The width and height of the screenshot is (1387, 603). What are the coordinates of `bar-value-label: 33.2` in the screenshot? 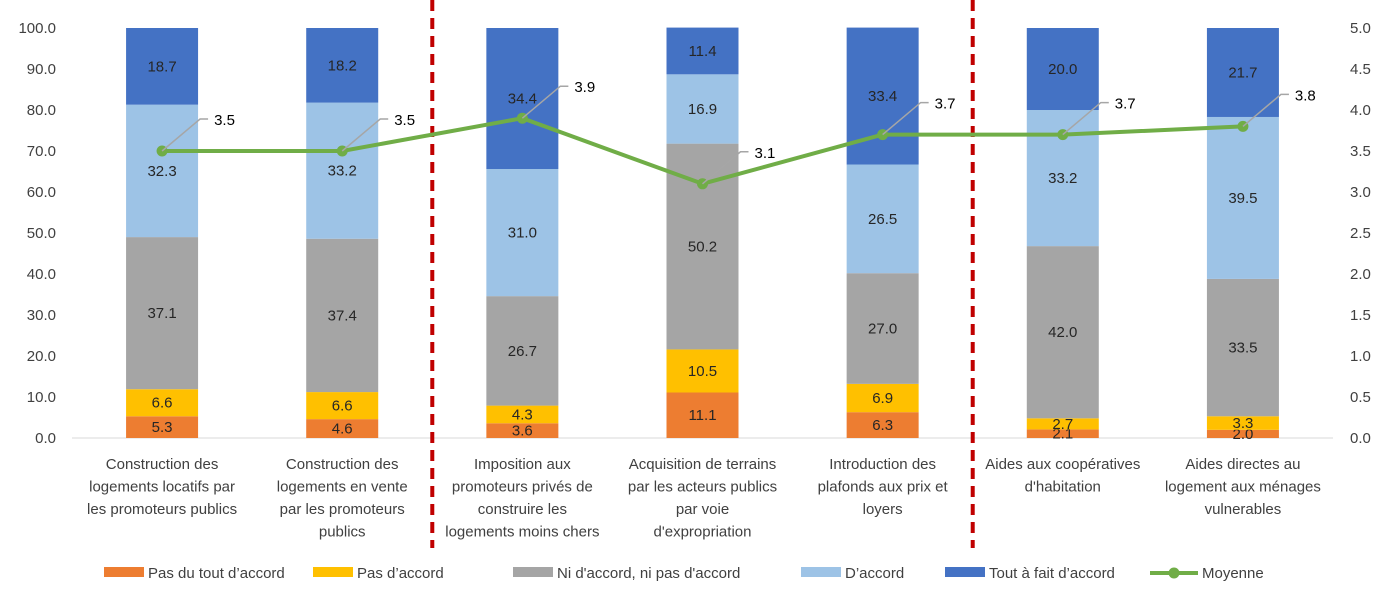 It's located at (342, 171).